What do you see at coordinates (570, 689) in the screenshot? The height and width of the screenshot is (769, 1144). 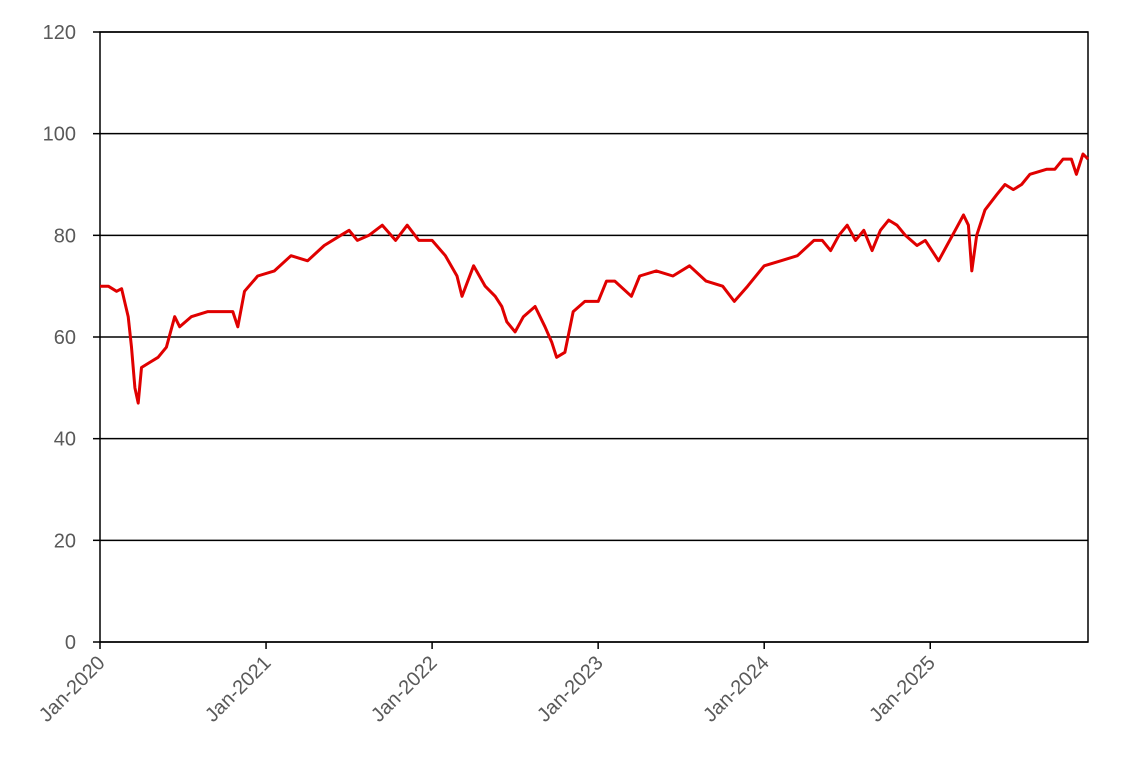 I see `x-tick-label: Jan-2023` at bounding box center [570, 689].